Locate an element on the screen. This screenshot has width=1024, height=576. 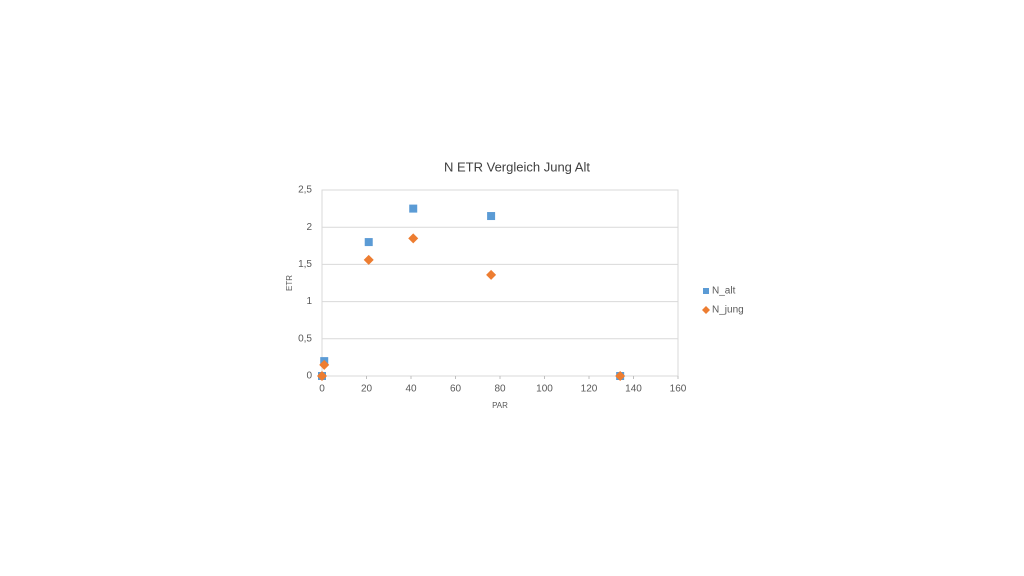
x-axis-title: PAR is located at coordinates (500, 405).